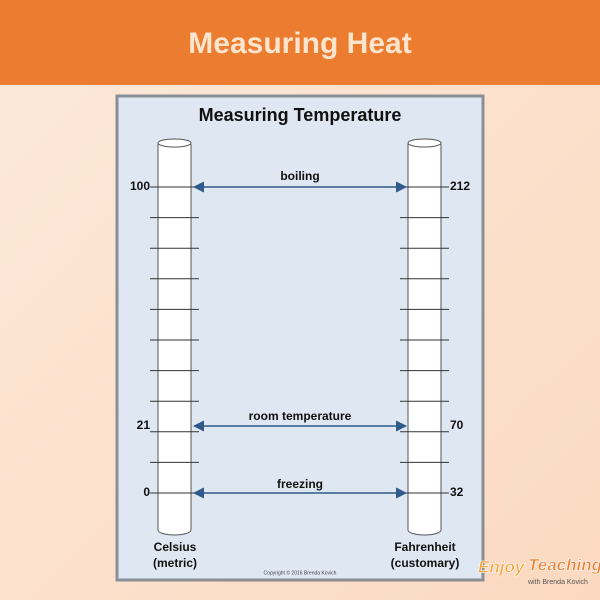 The image size is (600, 600). What do you see at coordinates (175, 547) in the screenshot?
I see `scale-name: Celsius` at bounding box center [175, 547].